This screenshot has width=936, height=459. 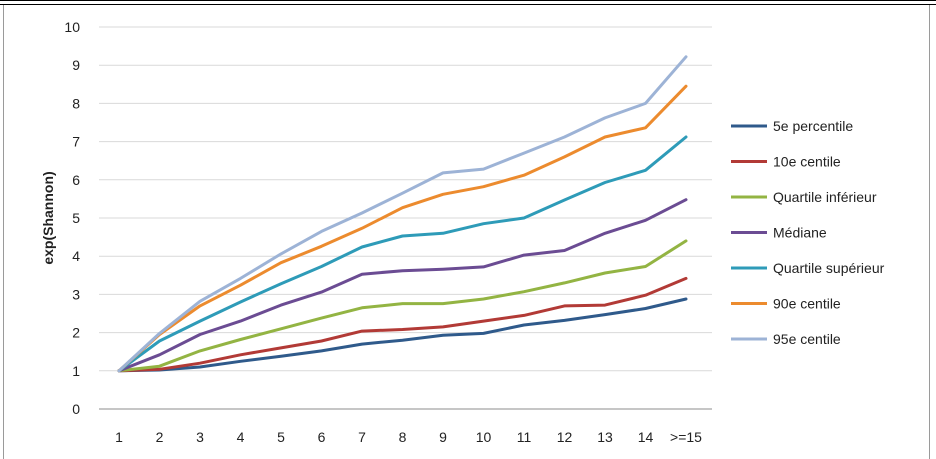 What do you see at coordinates (686, 437) in the screenshot?
I see `x-tick-label: >=15` at bounding box center [686, 437].